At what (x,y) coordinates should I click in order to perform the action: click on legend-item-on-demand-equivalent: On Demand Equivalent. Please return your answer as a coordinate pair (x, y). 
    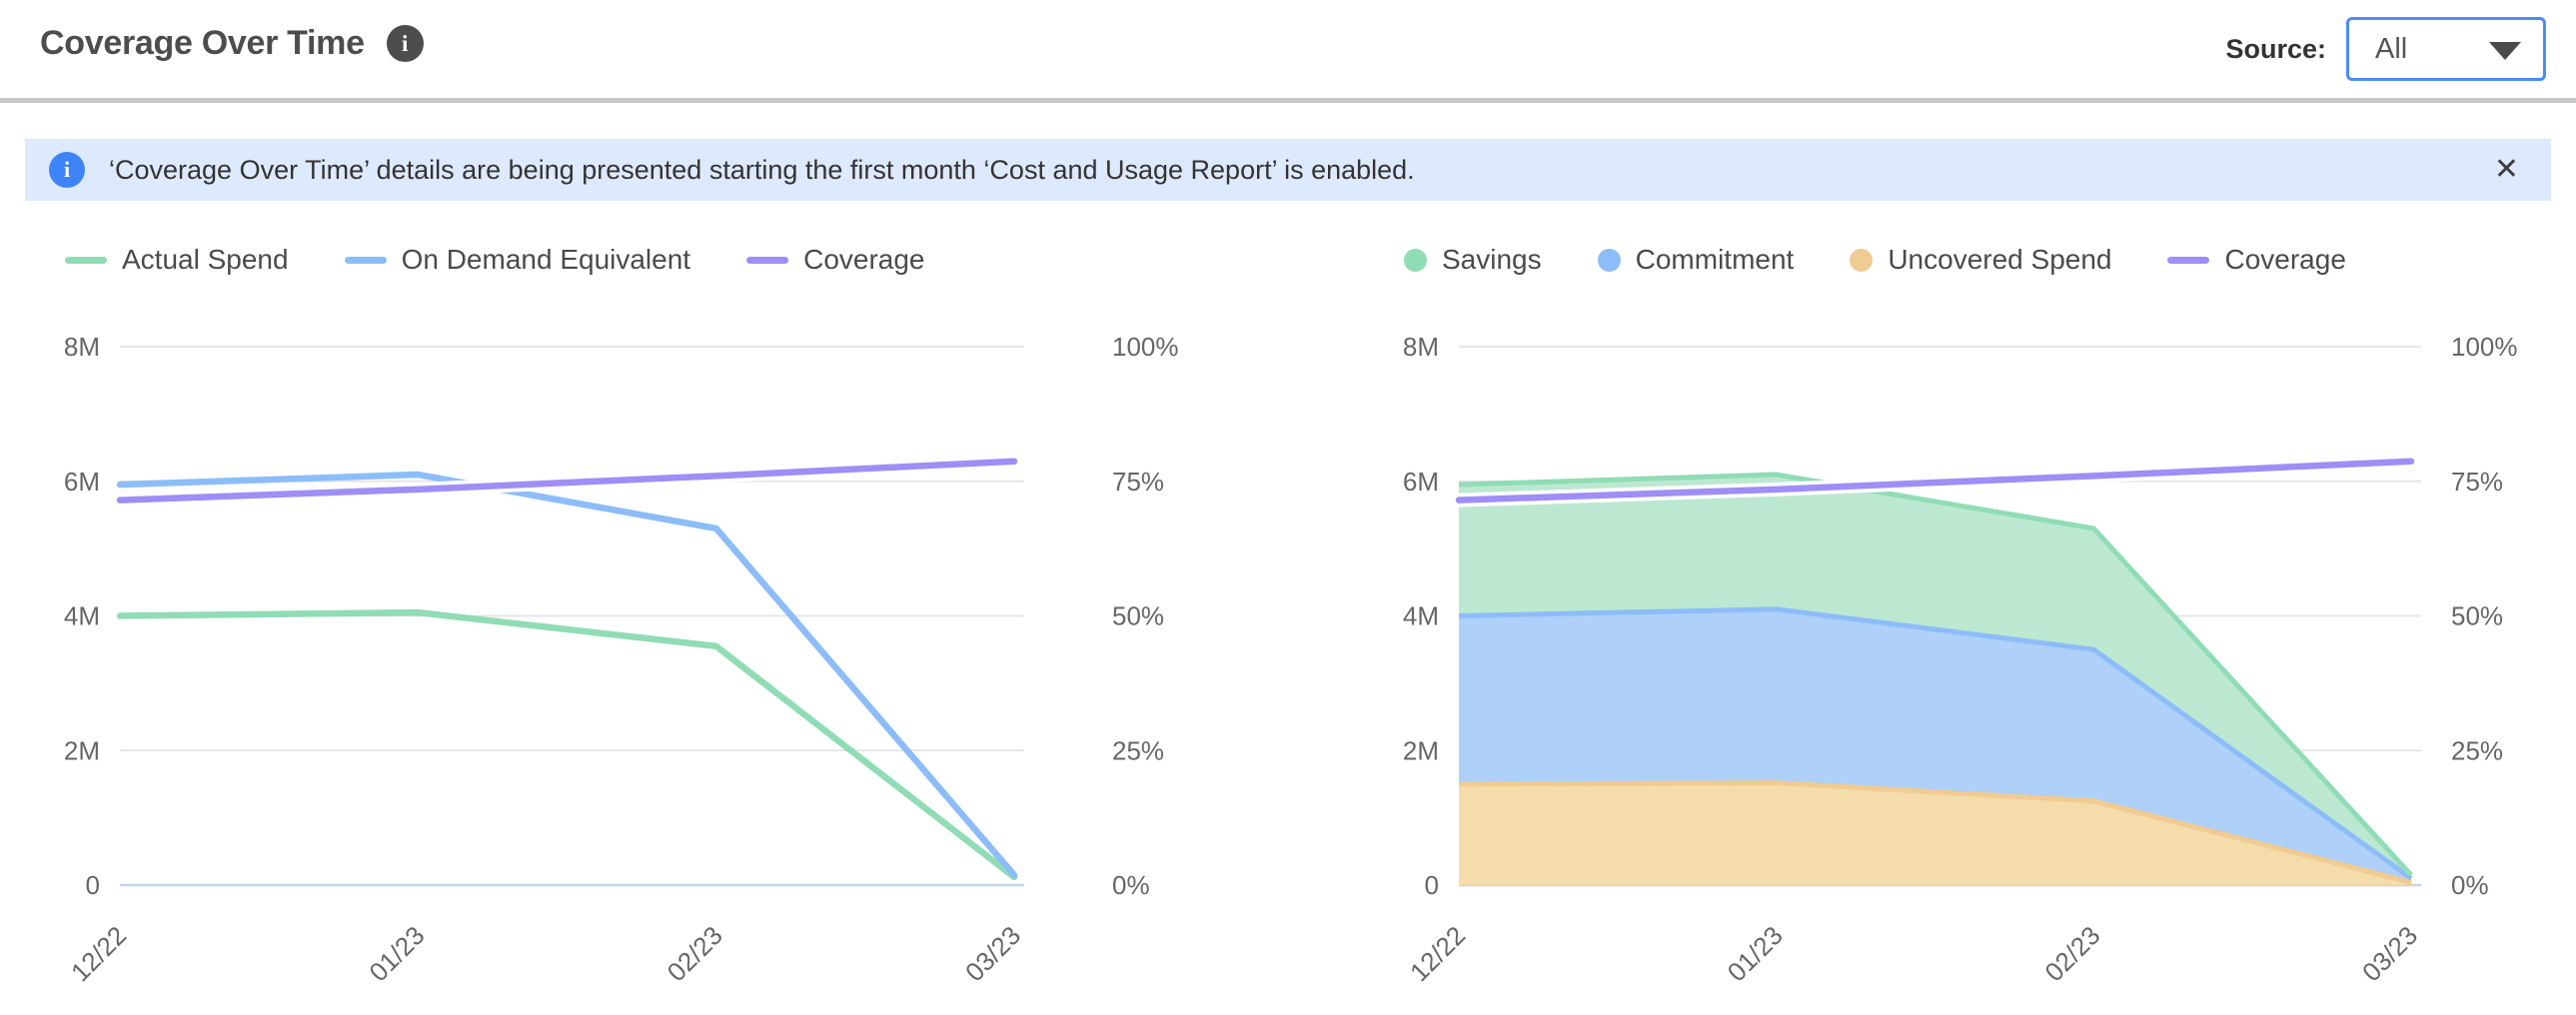
    Looking at the image, I should click on (517, 260).